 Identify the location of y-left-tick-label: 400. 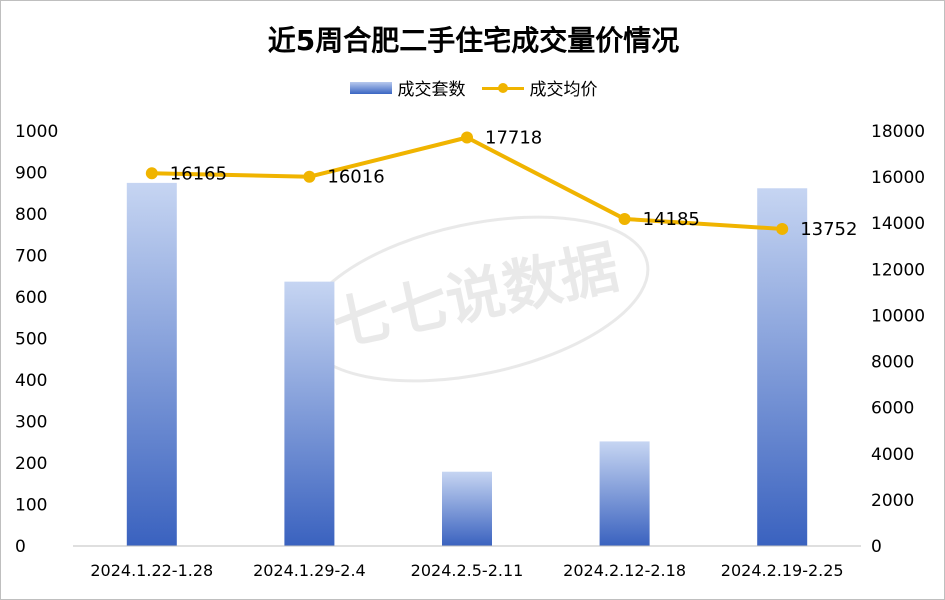
(31, 381).